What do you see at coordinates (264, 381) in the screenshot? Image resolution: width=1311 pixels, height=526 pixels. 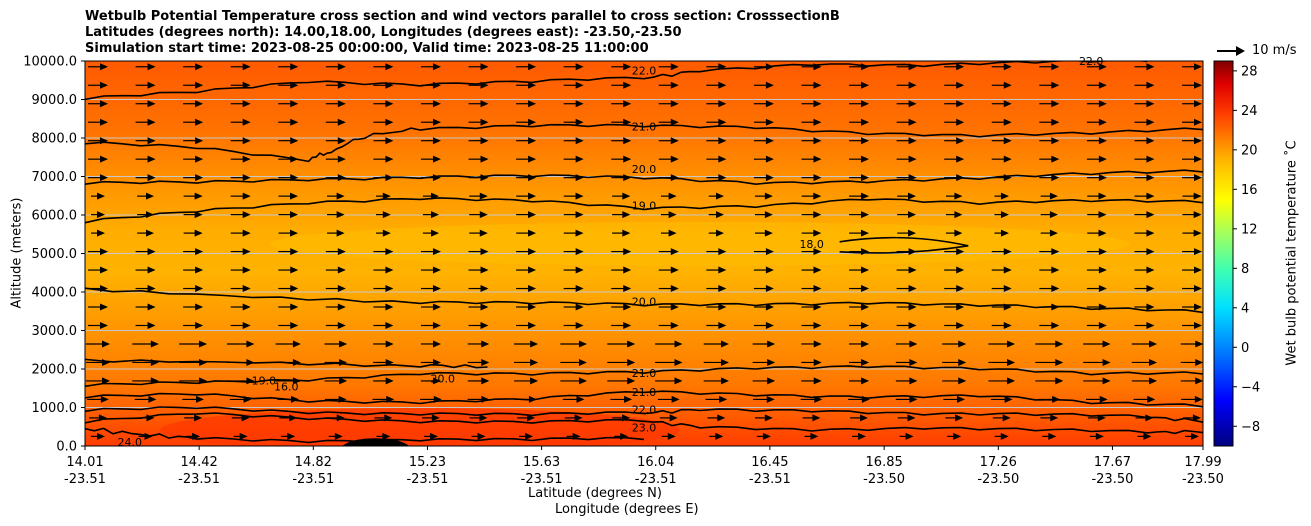 I see `contour-label-text: 19.0` at bounding box center [264, 381].